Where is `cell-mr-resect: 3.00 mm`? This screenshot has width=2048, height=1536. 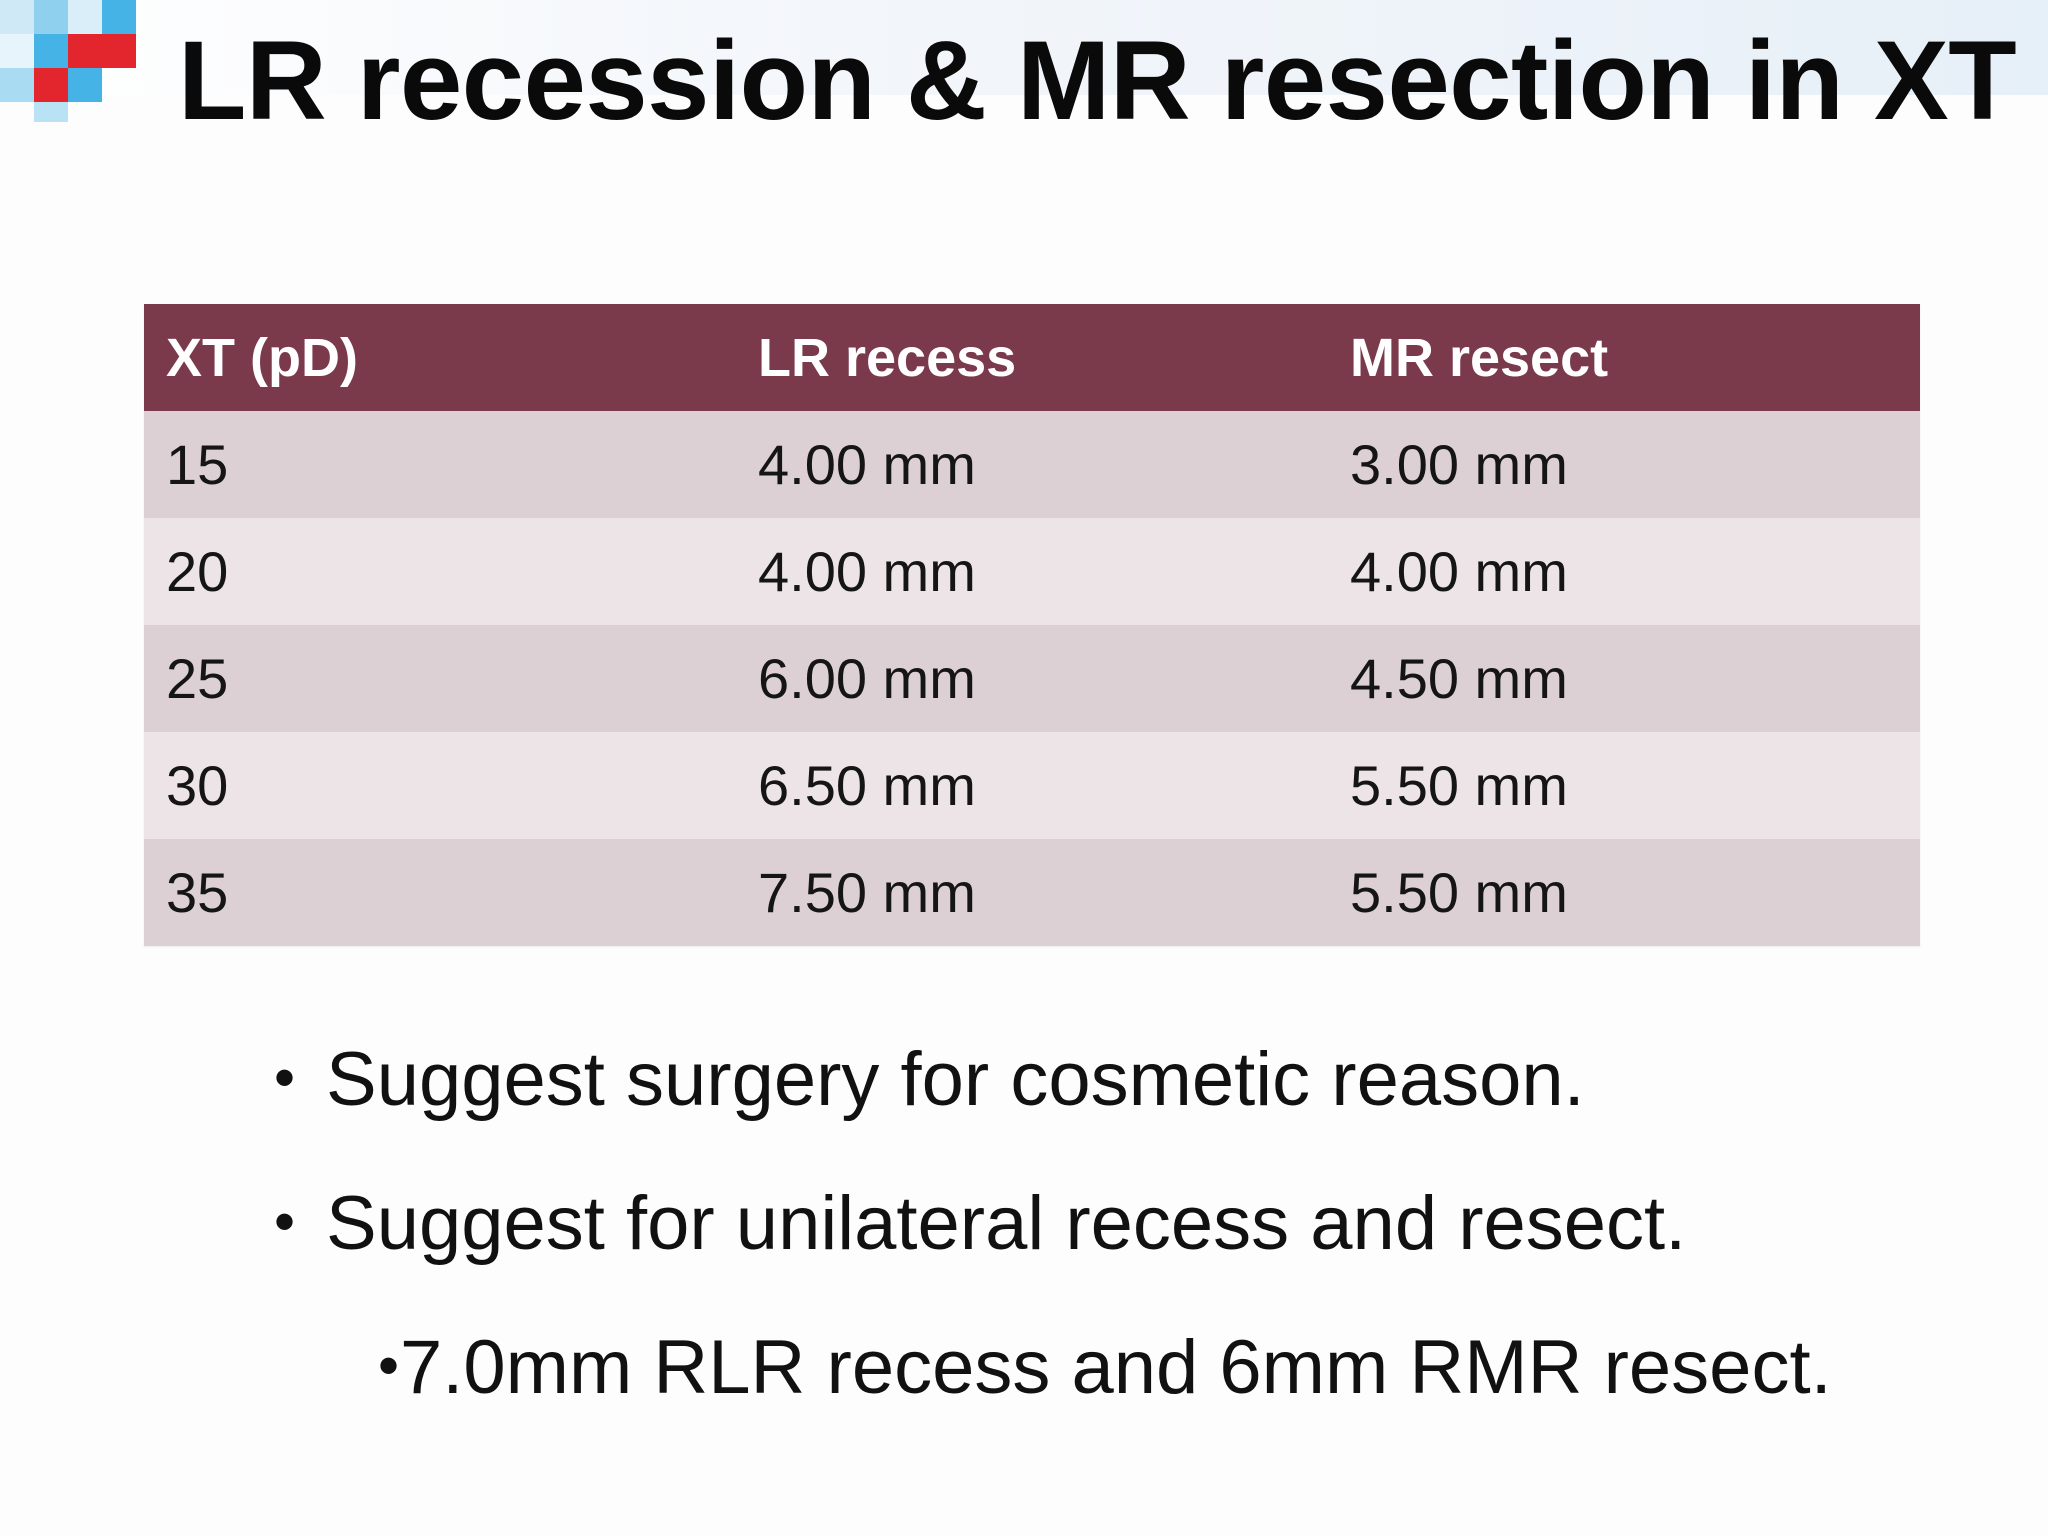 cell-mr-resect: 3.00 mm is located at coordinates (1624, 464).